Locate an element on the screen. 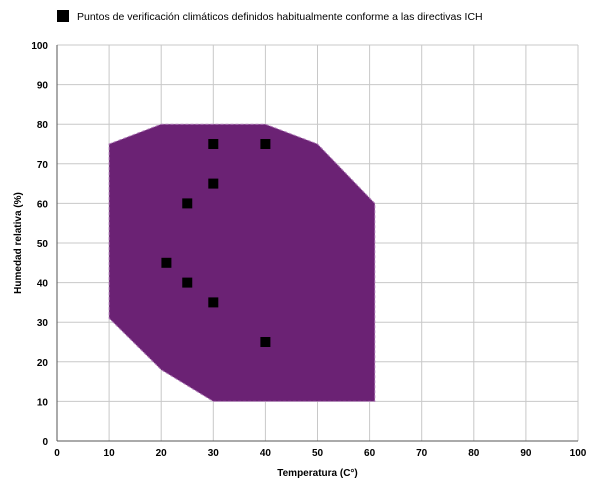 Image resolution: width=591 pixels, height=479 pixels. y-tick-label: 40 is located at coordinates (43, 284).